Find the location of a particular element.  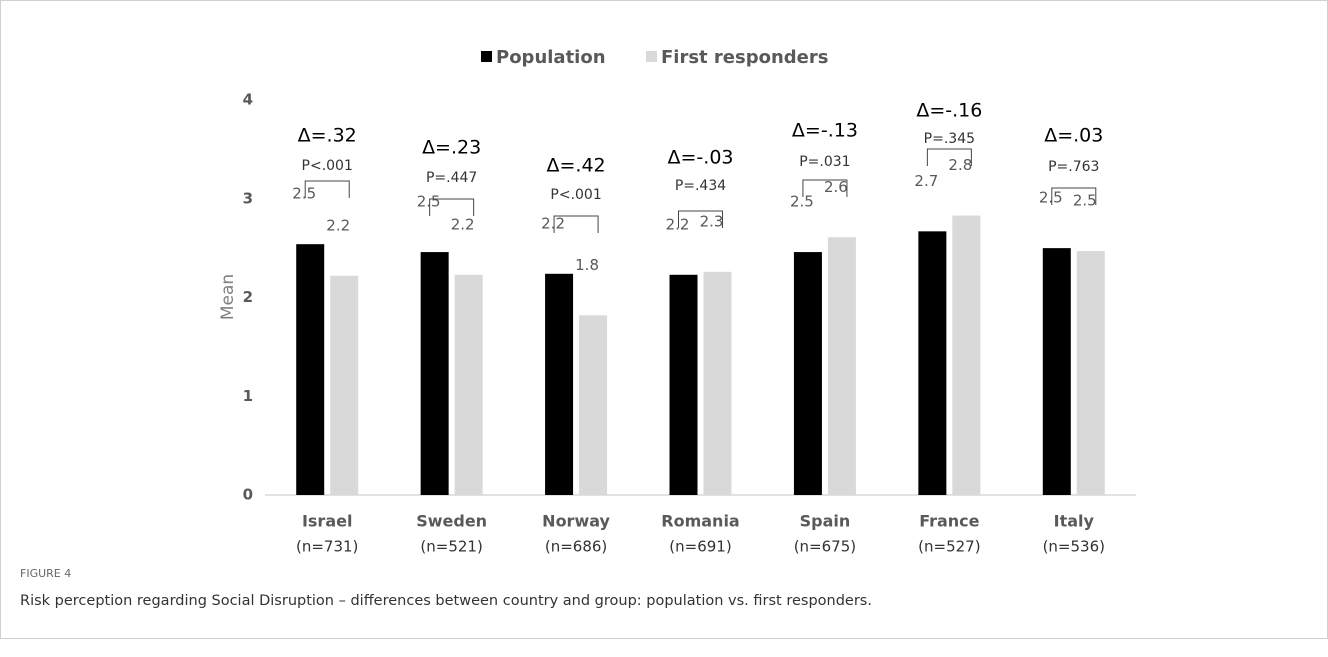

x-tick-label: Romania is located at coordinates (700, 521).